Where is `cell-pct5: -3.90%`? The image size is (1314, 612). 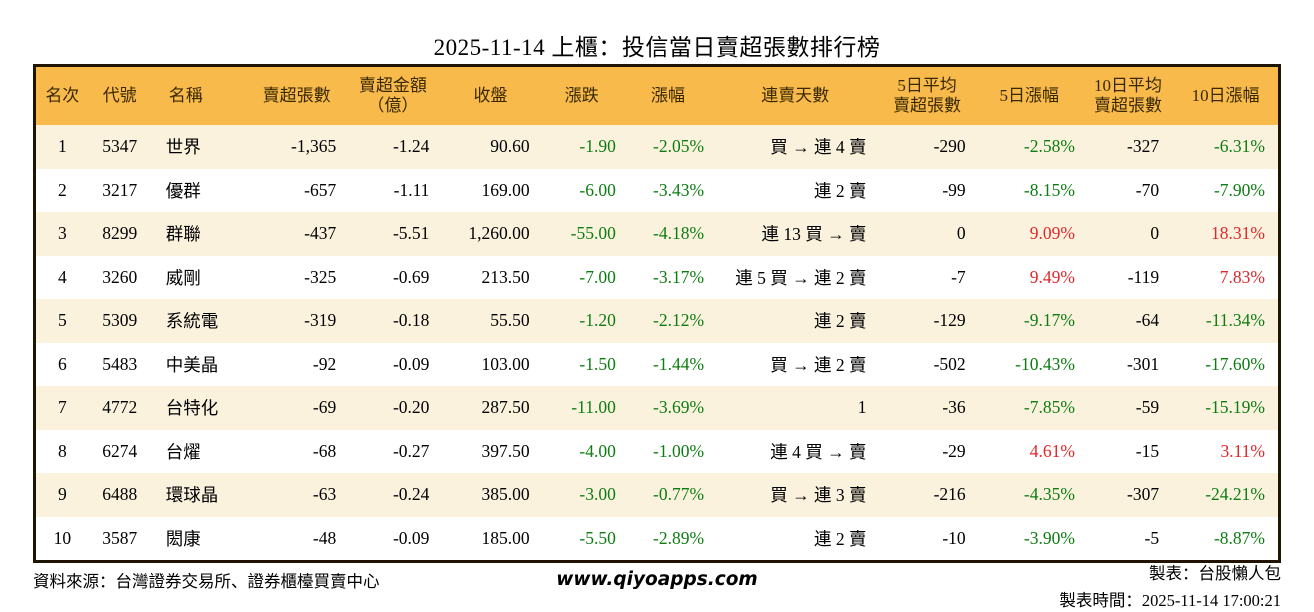
cell-pct5: -3.90% is located at coordinates (1049, 537).